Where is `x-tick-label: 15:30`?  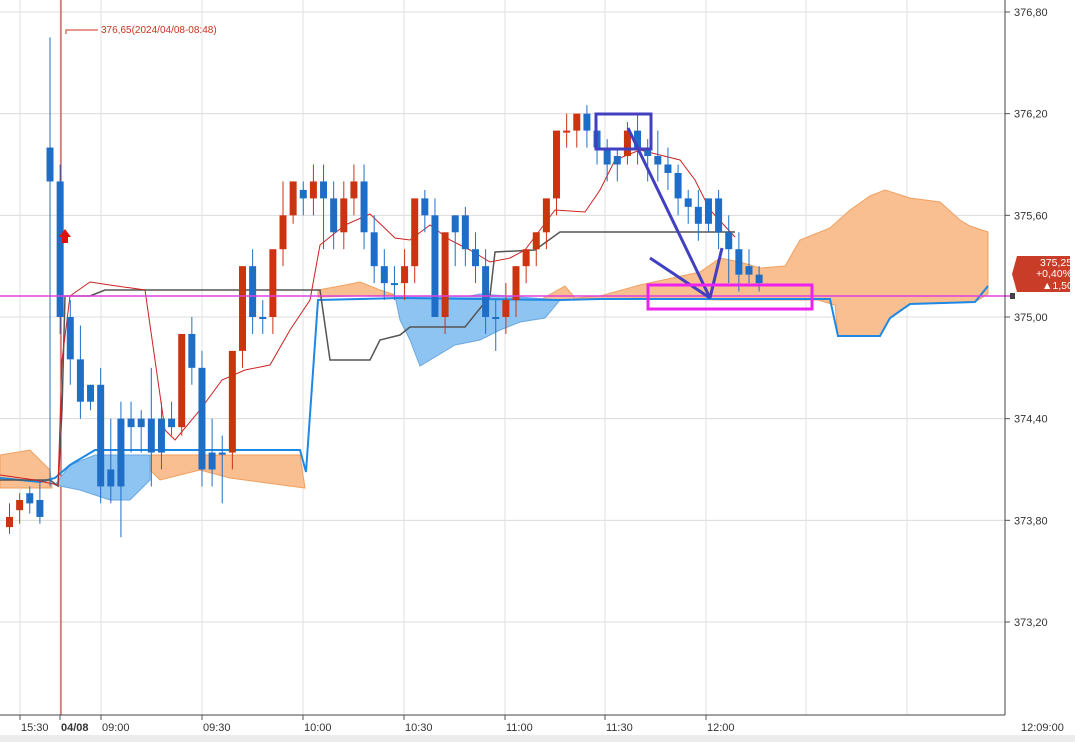
x-tick-label: 15:30 is located at coordinates (35, 728).